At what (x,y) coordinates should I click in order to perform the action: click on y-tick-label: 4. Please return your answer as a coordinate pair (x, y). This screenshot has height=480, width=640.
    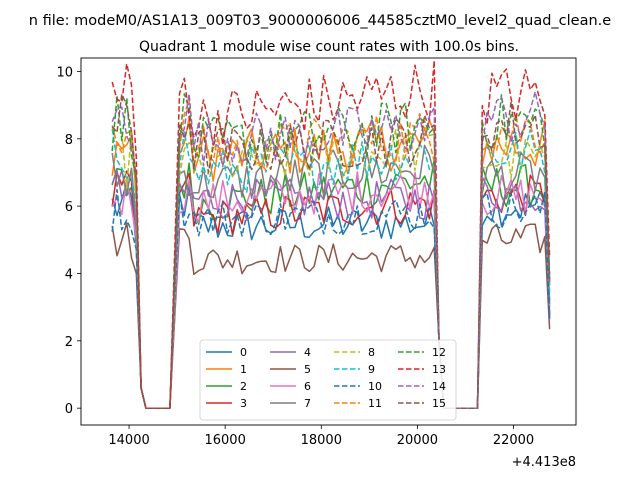
    Looking at the image, I should click on (69, 274).